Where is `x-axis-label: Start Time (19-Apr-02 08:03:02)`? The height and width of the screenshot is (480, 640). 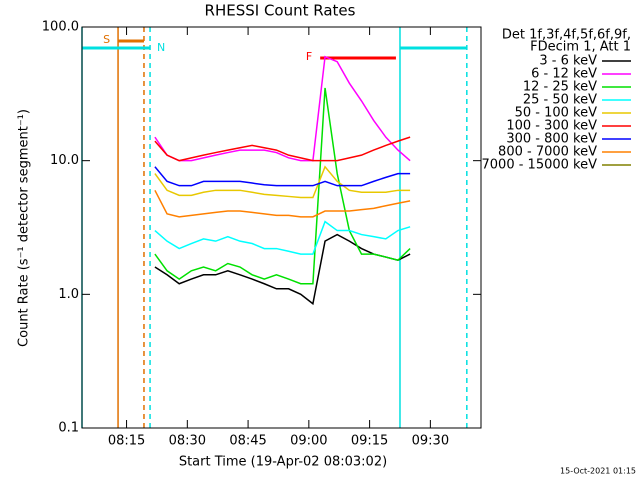
x-axis-label: Start Time (19-Apr-02 08:03:02) is located at coordinates (283, 462).